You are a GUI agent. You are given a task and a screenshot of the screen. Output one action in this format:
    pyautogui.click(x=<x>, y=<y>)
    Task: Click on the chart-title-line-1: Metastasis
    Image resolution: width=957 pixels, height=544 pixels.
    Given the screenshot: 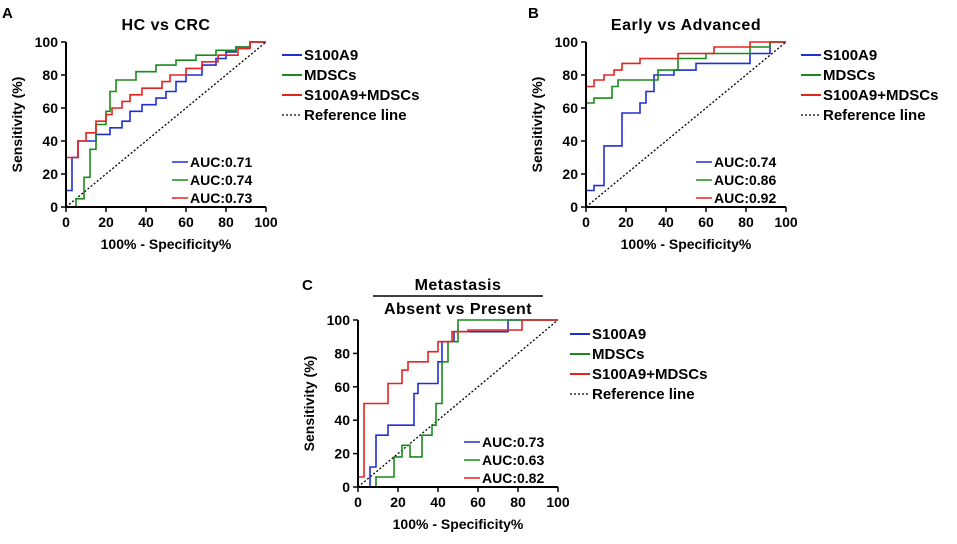 What is the action you would take?
    pyautogui.click(x=458, y=285)
    